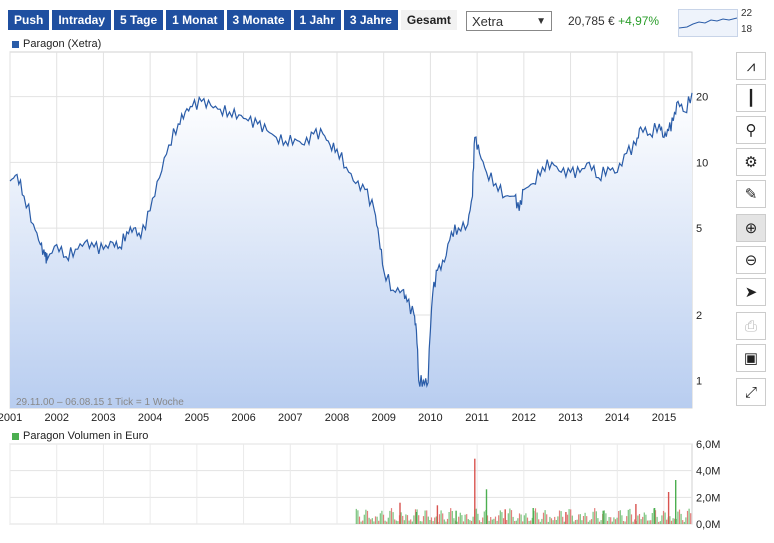  Describe the element at coordinates (62, 44) in the screenshot. I see `price-legend-label: Paragon (Xetra)` at that location.